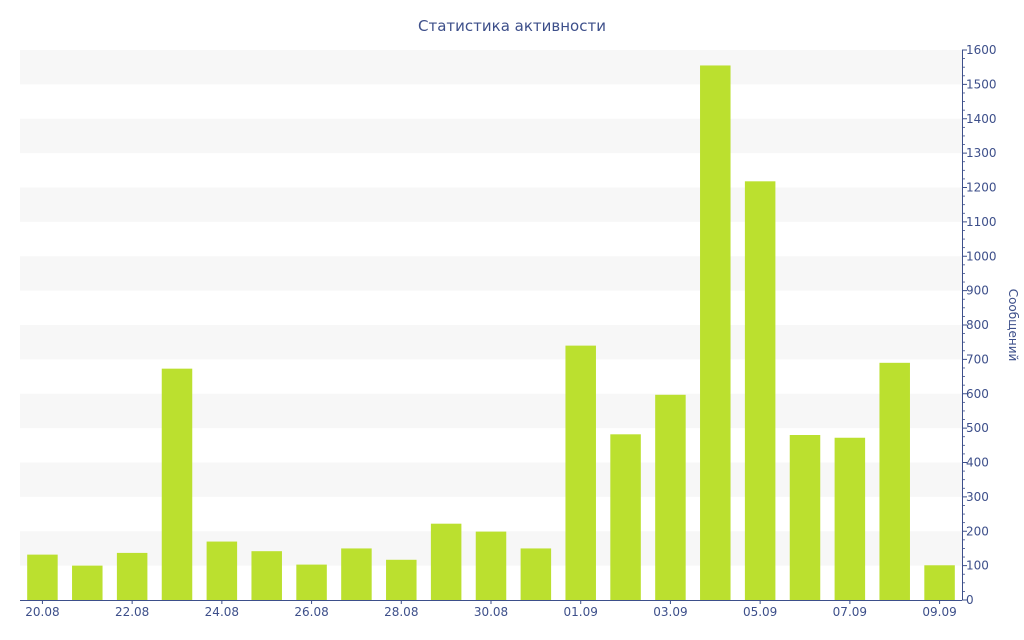  I want to click on bar-28.08, so click(401, 579).